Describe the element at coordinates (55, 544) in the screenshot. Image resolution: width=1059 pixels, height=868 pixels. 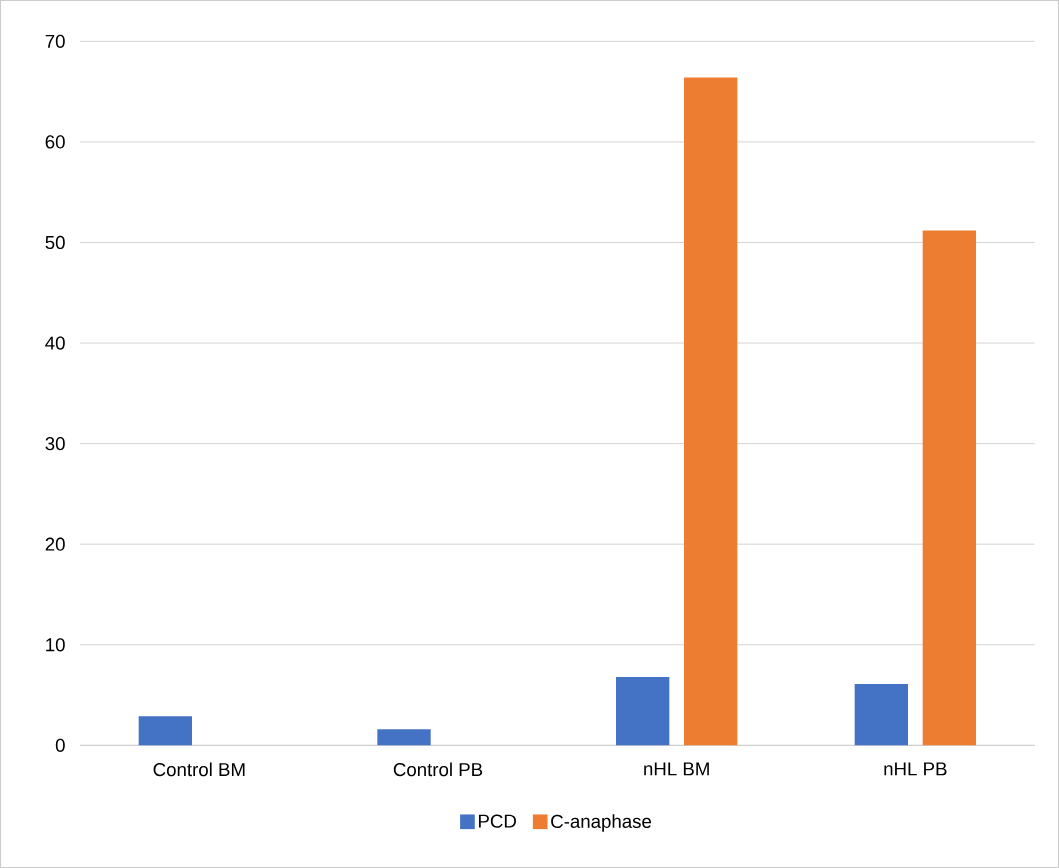
I see `y-tick-label: 20` at that location.